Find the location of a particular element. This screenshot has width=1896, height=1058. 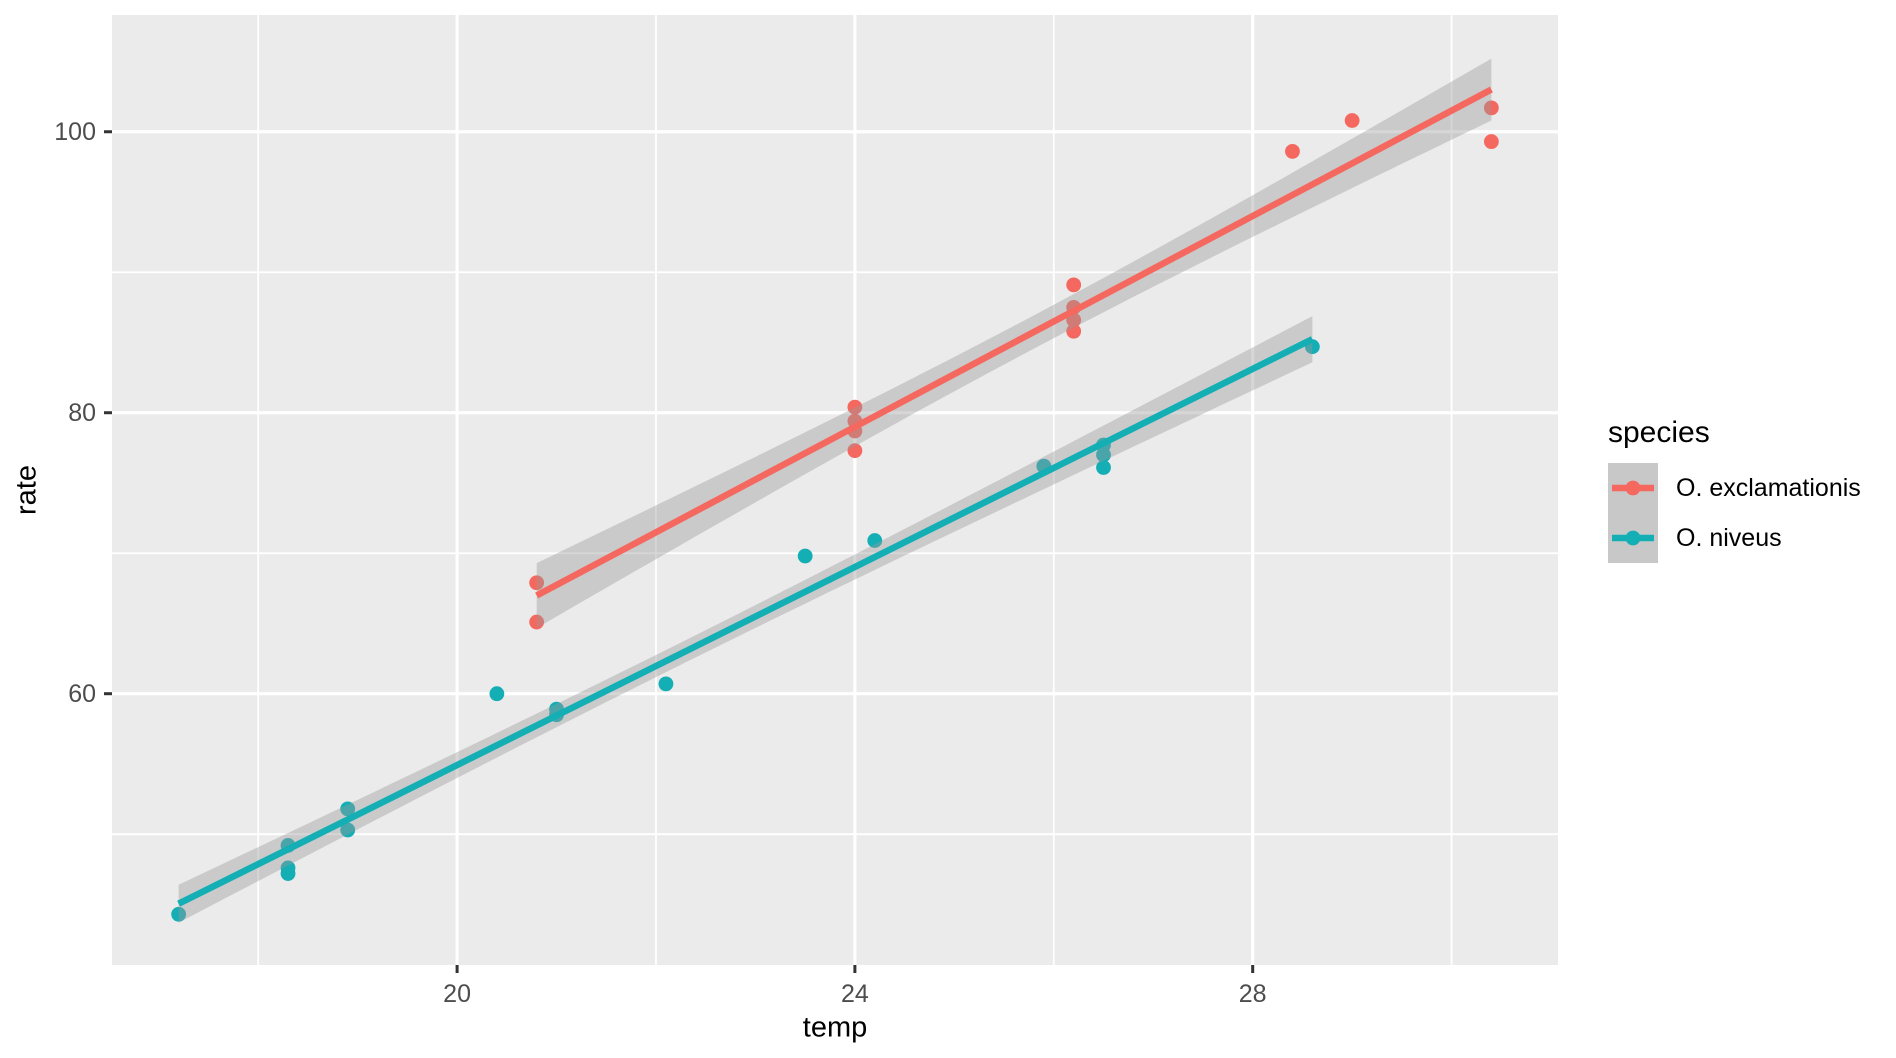

legend-items: O. exclamationis O. niveus is located at coordinates (1734, 513).